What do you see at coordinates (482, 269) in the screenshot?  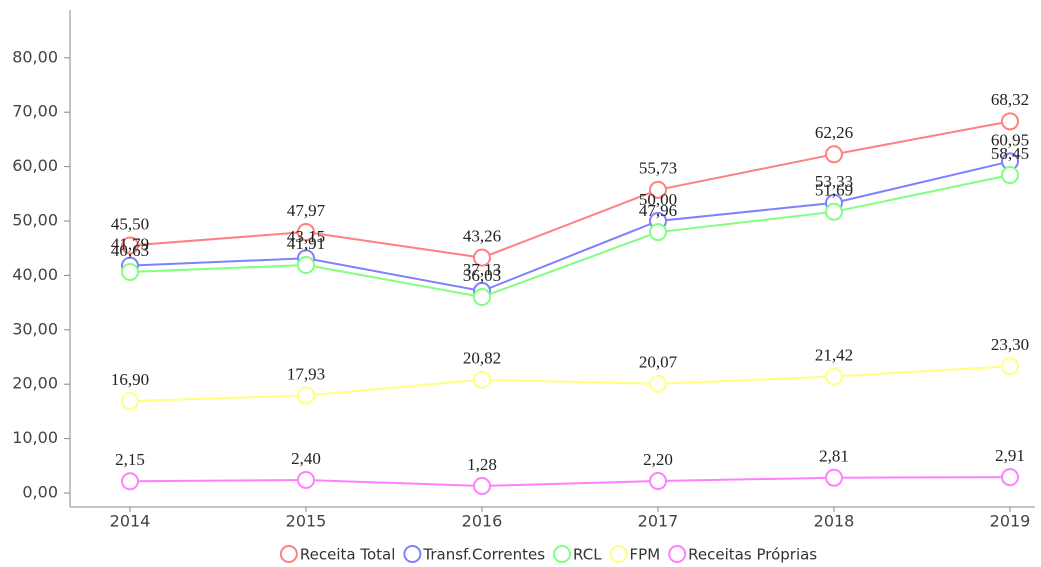 I see `data-label: 37,13` at bounding box center [482, 269].